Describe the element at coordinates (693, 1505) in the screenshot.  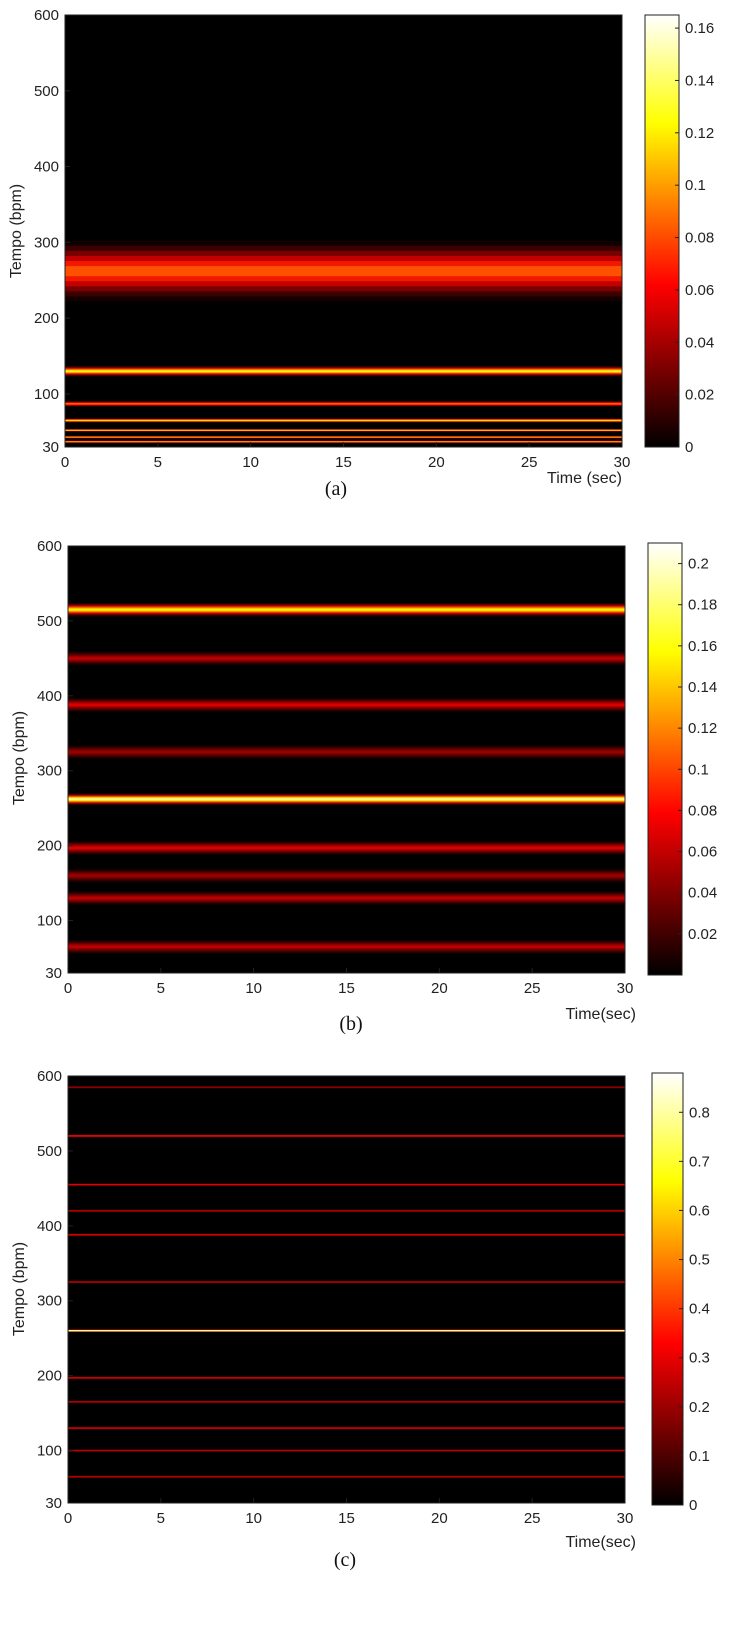
I see `colorbar-tick-label: 0` at that location.